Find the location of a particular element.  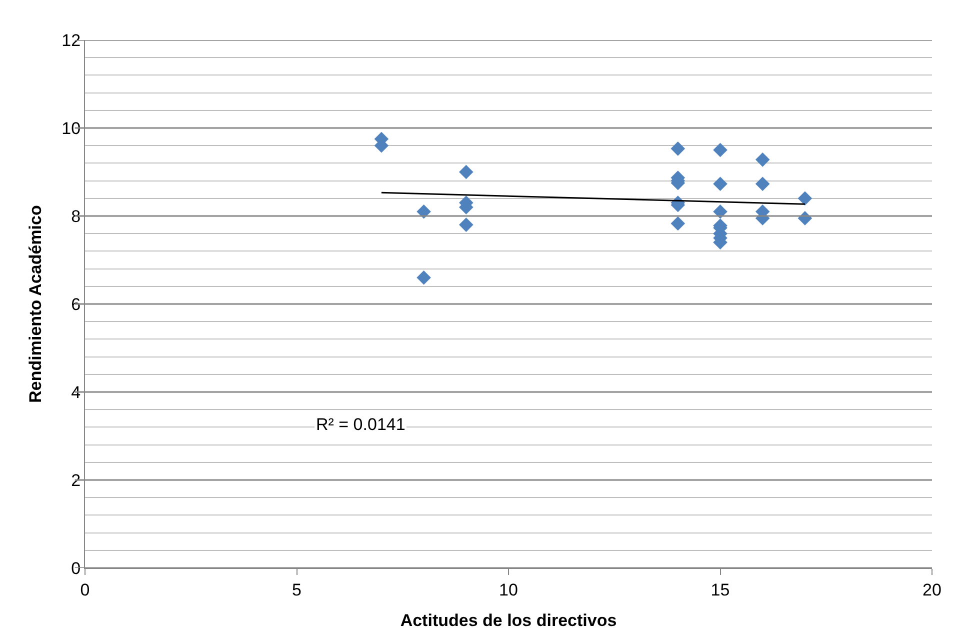

x-tick-label: 15 is located at coordinates (720, 590).